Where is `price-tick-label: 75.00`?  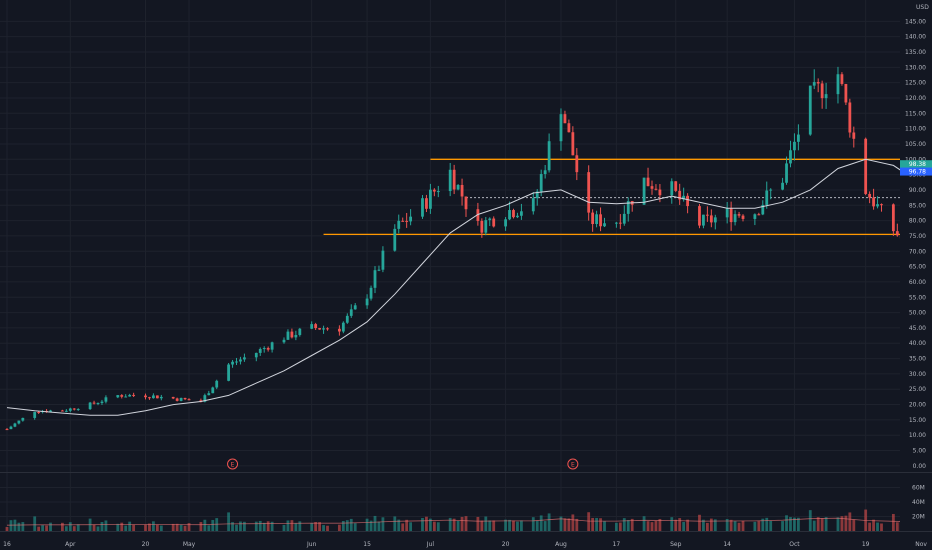
price-tick-label: 75.00 is located at coordinates (917, 236).